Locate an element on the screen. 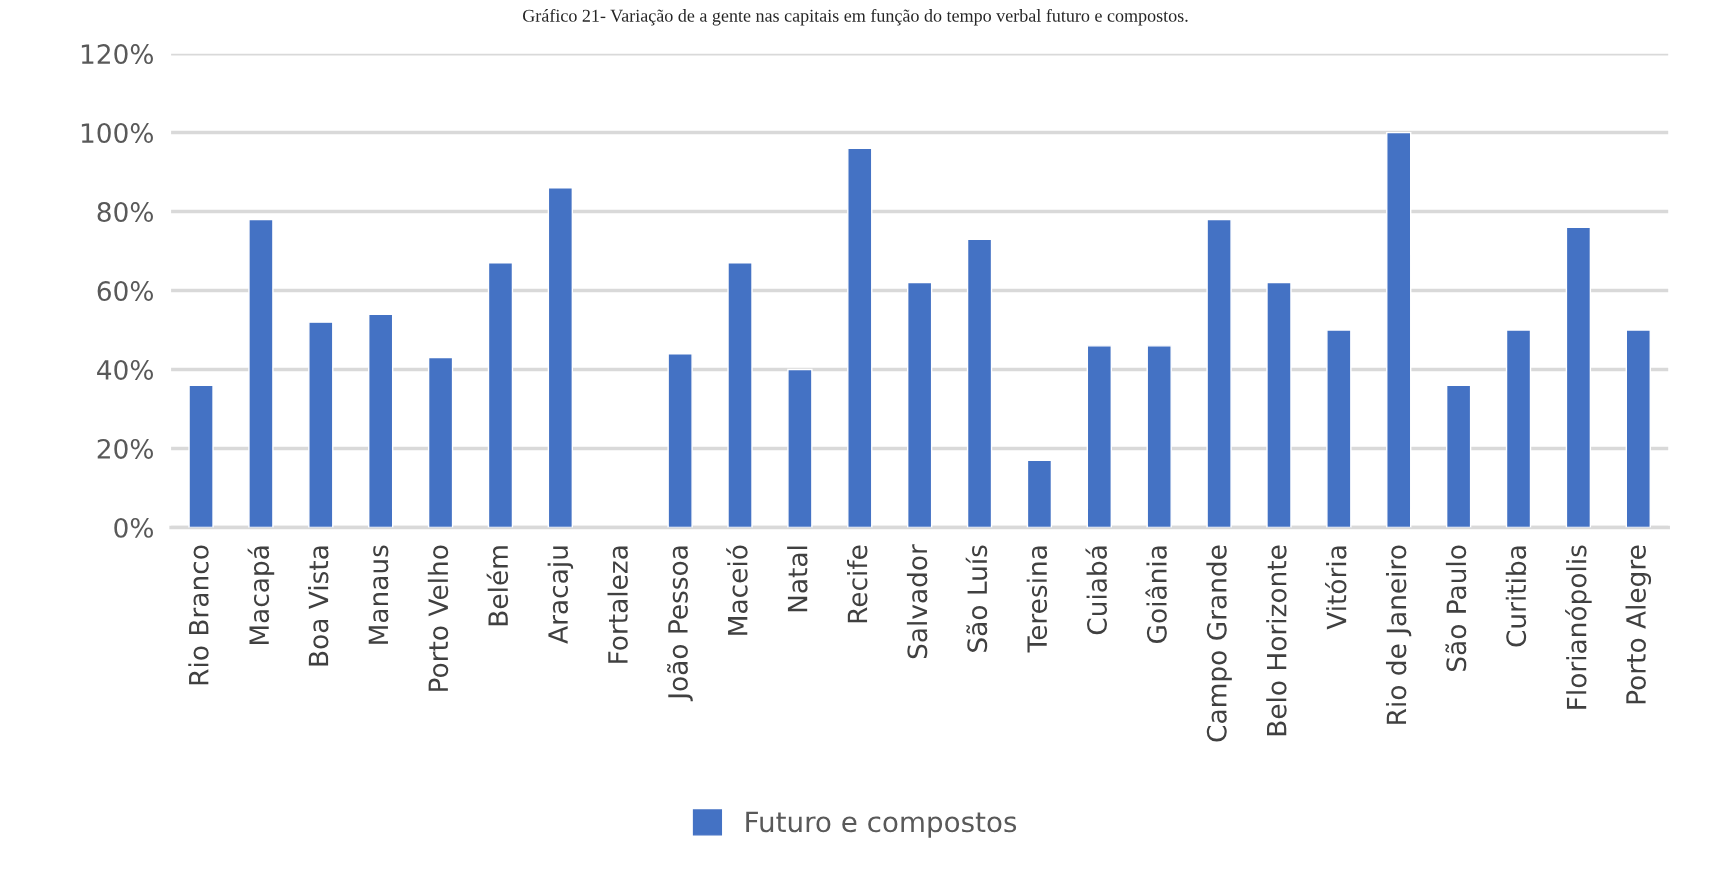 This screenshot has width=1711, height=894. x-tick-label: Macapá is located at coordinates (261, 595).